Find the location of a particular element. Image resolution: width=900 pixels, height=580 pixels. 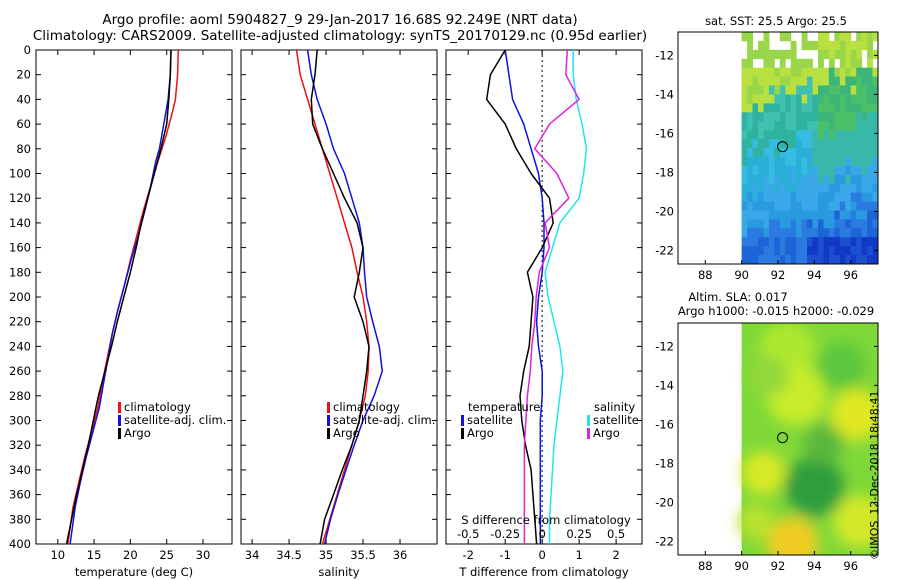

series-line-s-satellite is located at coordinates (566, 297).